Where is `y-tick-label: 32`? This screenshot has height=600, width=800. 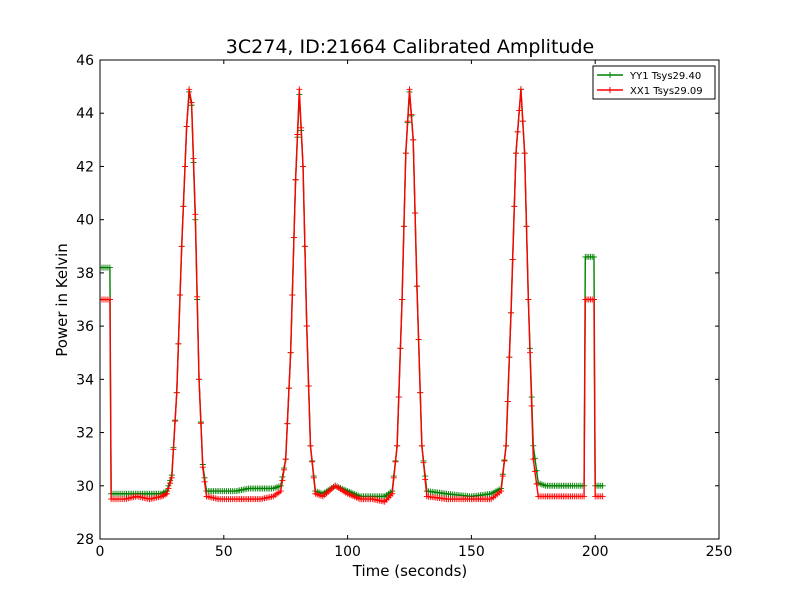
y-tick-label: 32 is located at coordinates (85, 434).